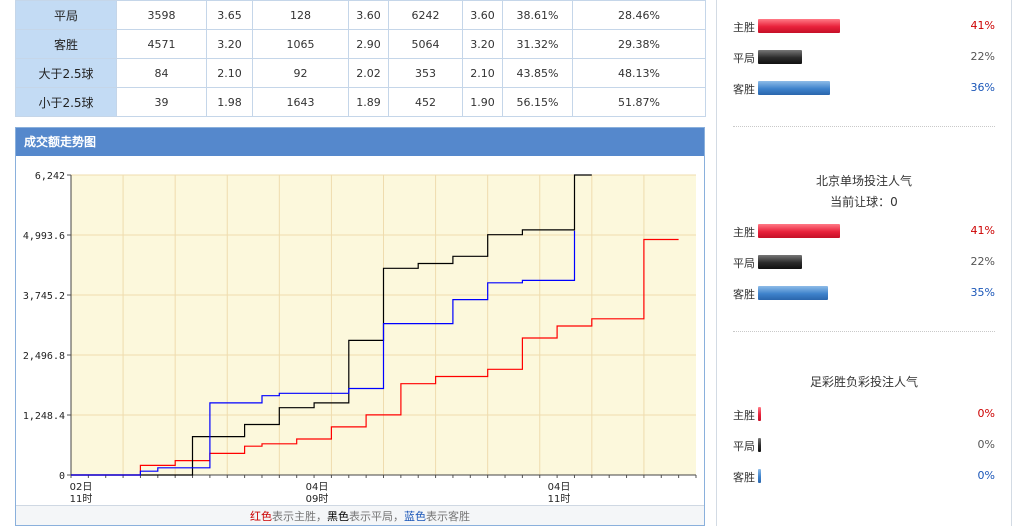 This screenshot has width=1016, height=526. I want to click on table-cell: 38.61%, so click(537, 15).